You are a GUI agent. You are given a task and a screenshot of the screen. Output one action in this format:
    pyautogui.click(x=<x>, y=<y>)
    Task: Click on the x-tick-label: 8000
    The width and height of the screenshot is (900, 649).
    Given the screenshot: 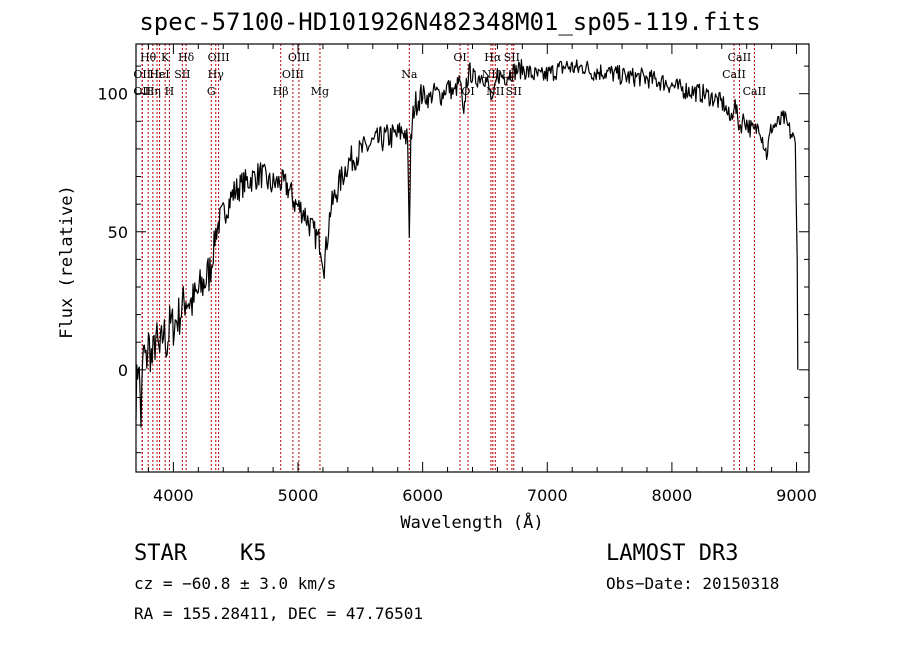 What is the action you would take?
    pyautogui.click(x=672, y=495)
    